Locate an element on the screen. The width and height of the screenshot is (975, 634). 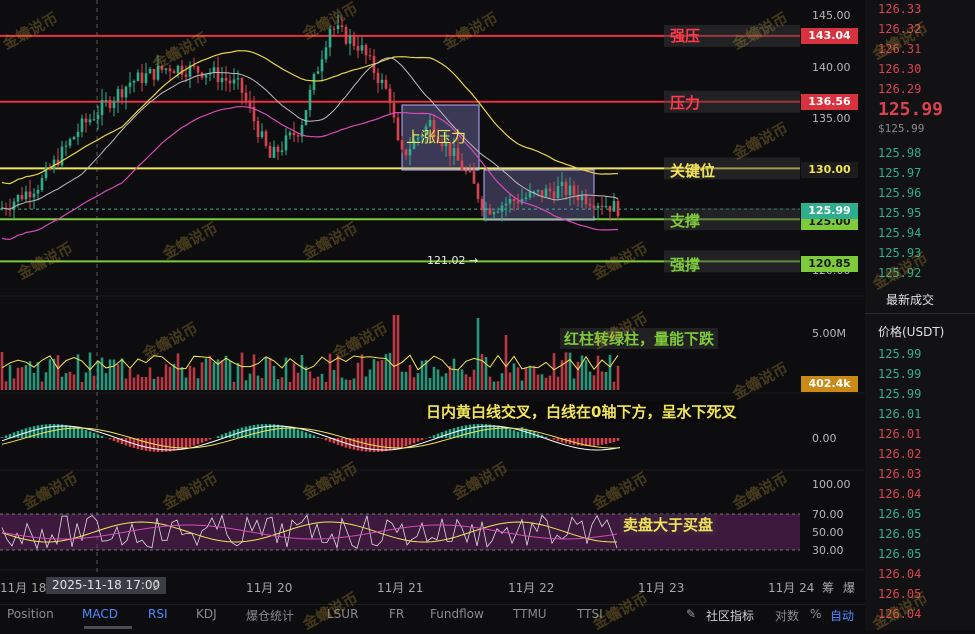
box-label: 上涨压力 is located at coordinates (436, 136).